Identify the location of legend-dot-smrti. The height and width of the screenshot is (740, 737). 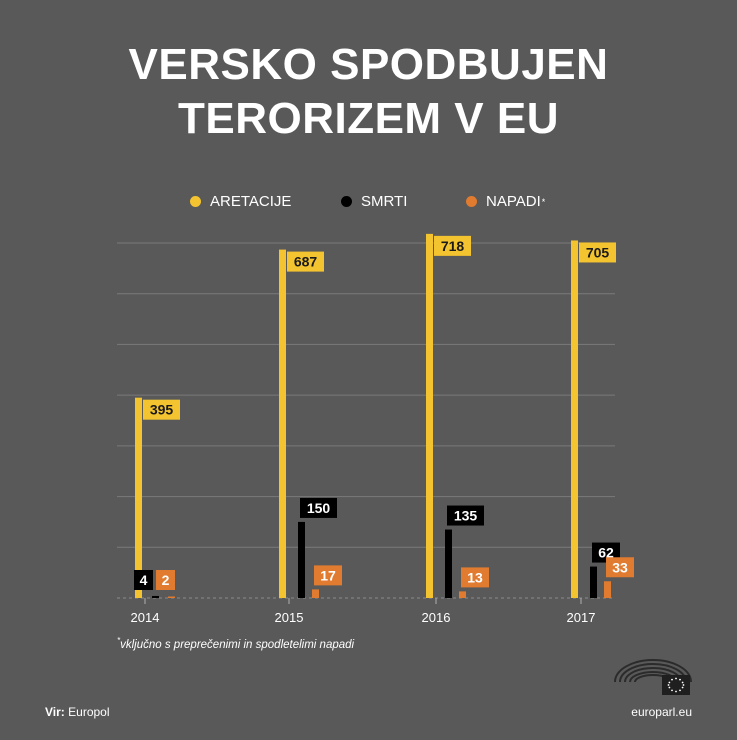
(346, 201).